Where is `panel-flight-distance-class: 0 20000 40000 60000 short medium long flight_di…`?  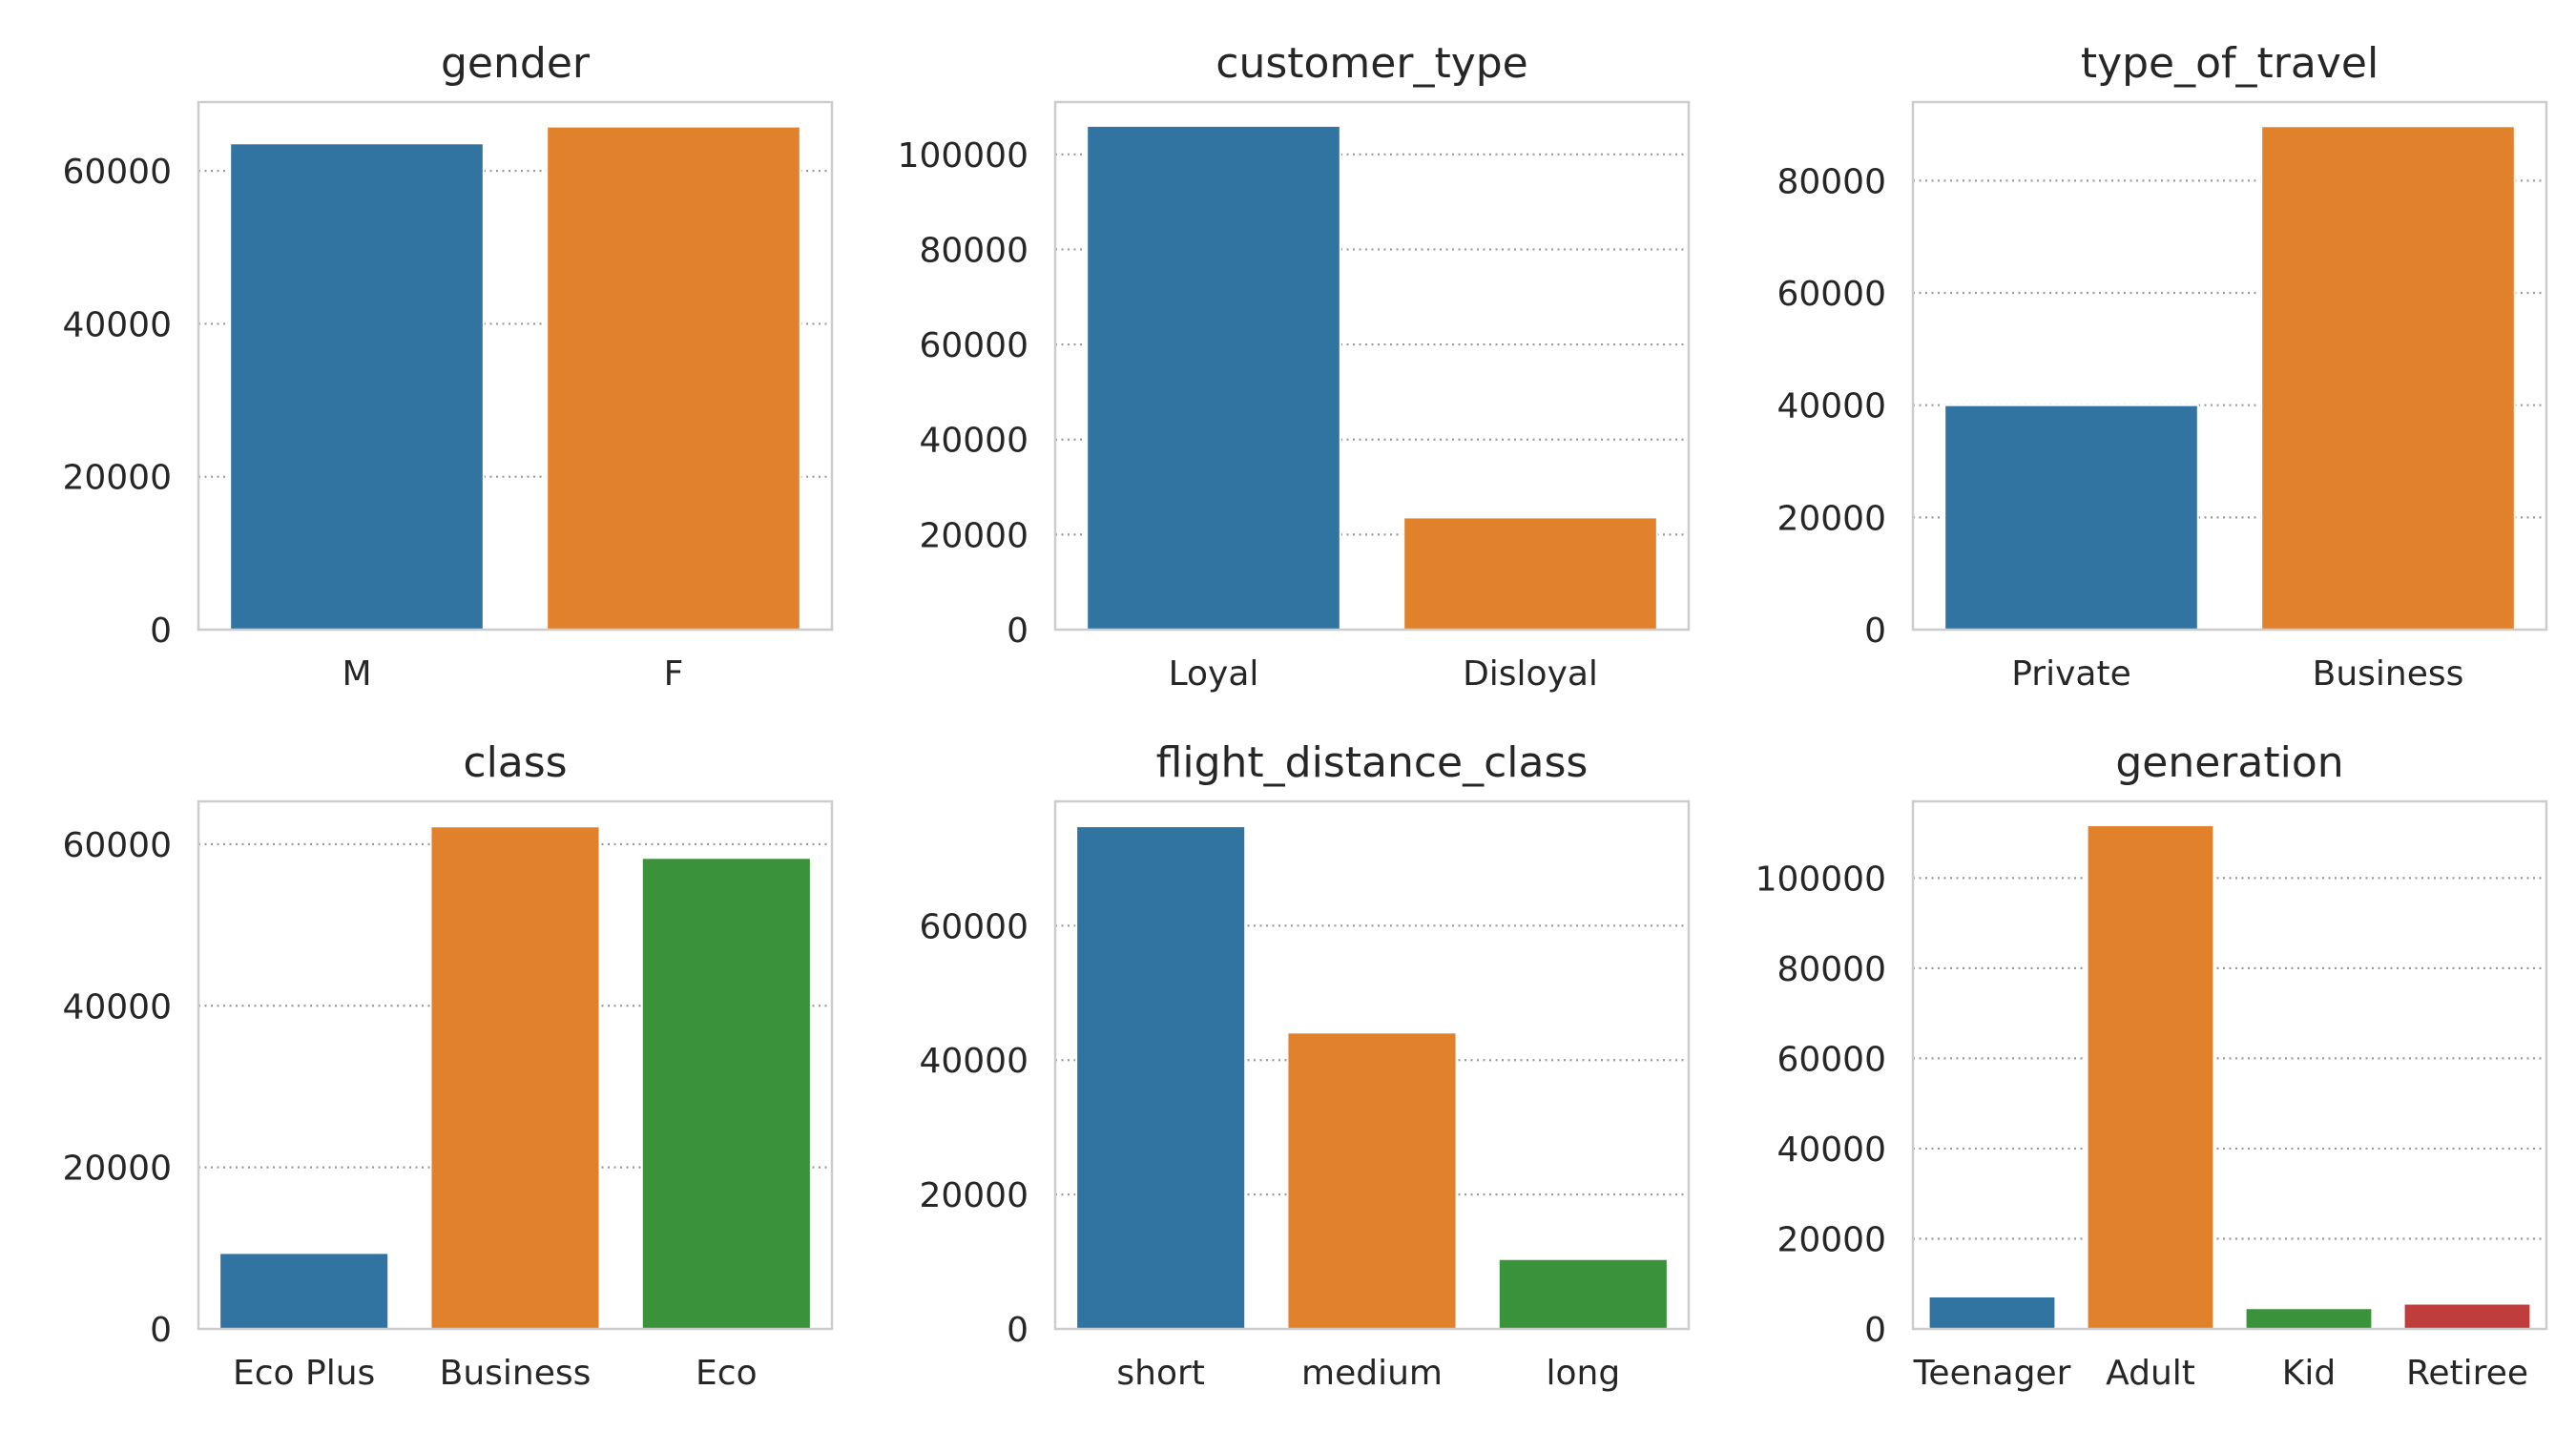 panel-flight-distance-class: 0 20000 40000 60000 short medium long flight_di… is located at coordinates (1305, 1065).